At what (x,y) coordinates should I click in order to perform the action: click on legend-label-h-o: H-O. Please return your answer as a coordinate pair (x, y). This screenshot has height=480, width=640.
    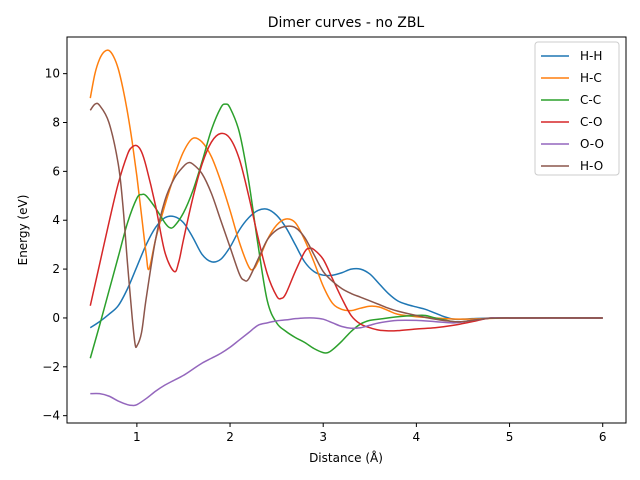
    Looking at the image, I should click on (591, 166).